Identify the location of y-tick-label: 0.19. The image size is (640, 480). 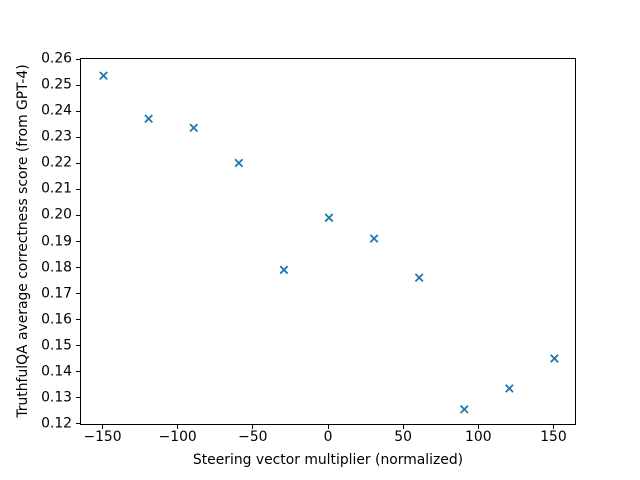
(56, 240).